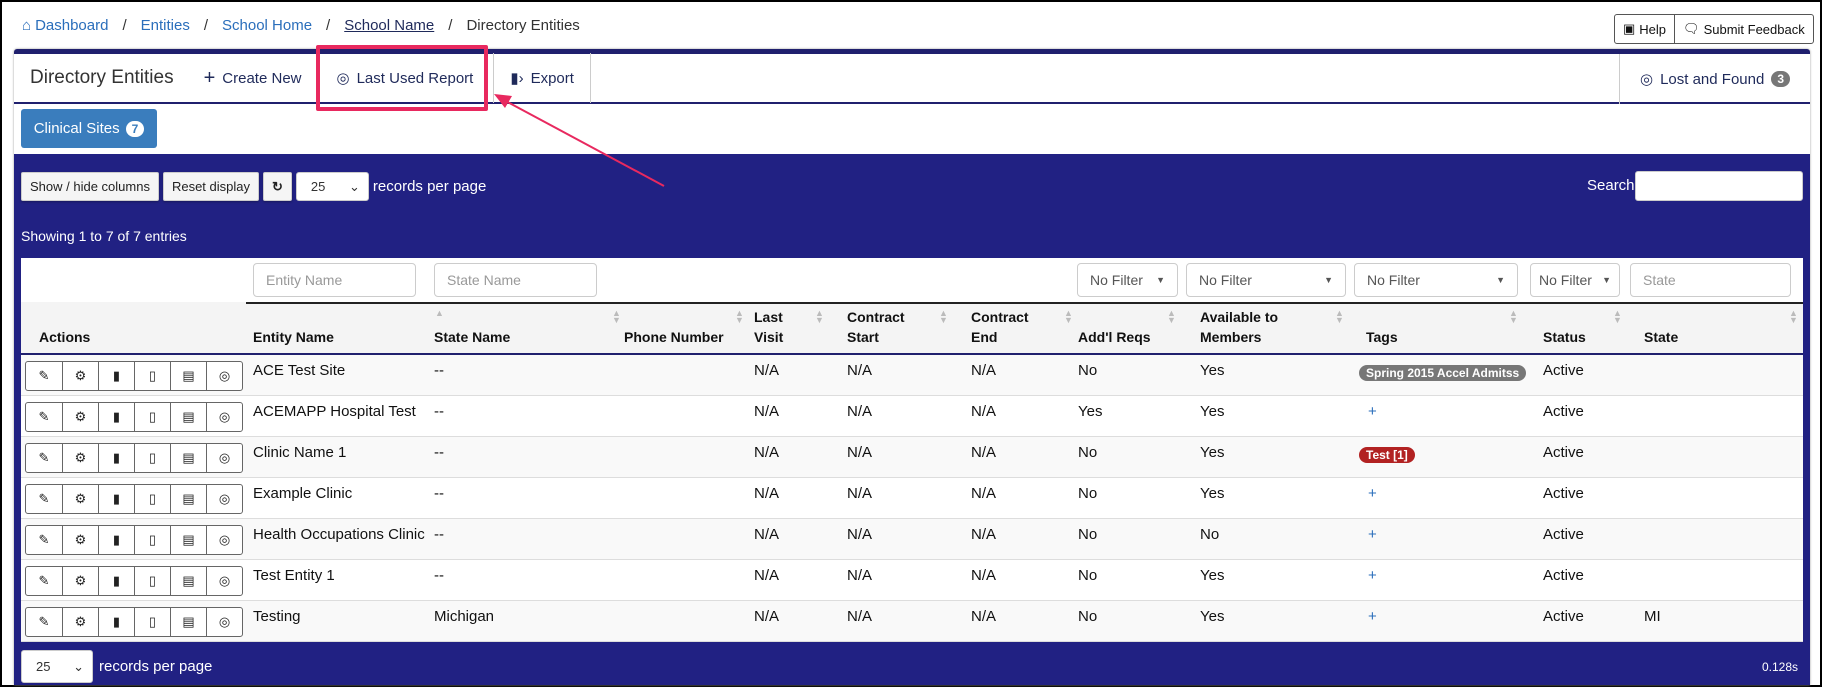 The height and width of the screenshot is (689, 1822). I want to click on show-hide-columns-button: Show / hide columns, so click(90, 186).